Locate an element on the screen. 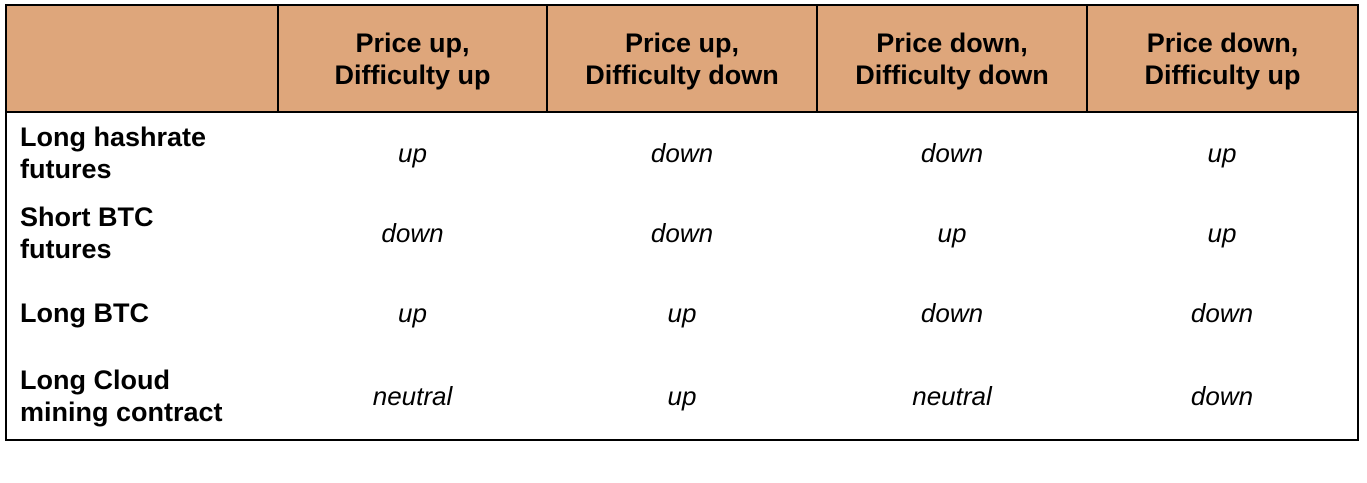 The width and height of the screenshot is (1367, 483). row-label: Long BTC is located at coordinates (141, 313).